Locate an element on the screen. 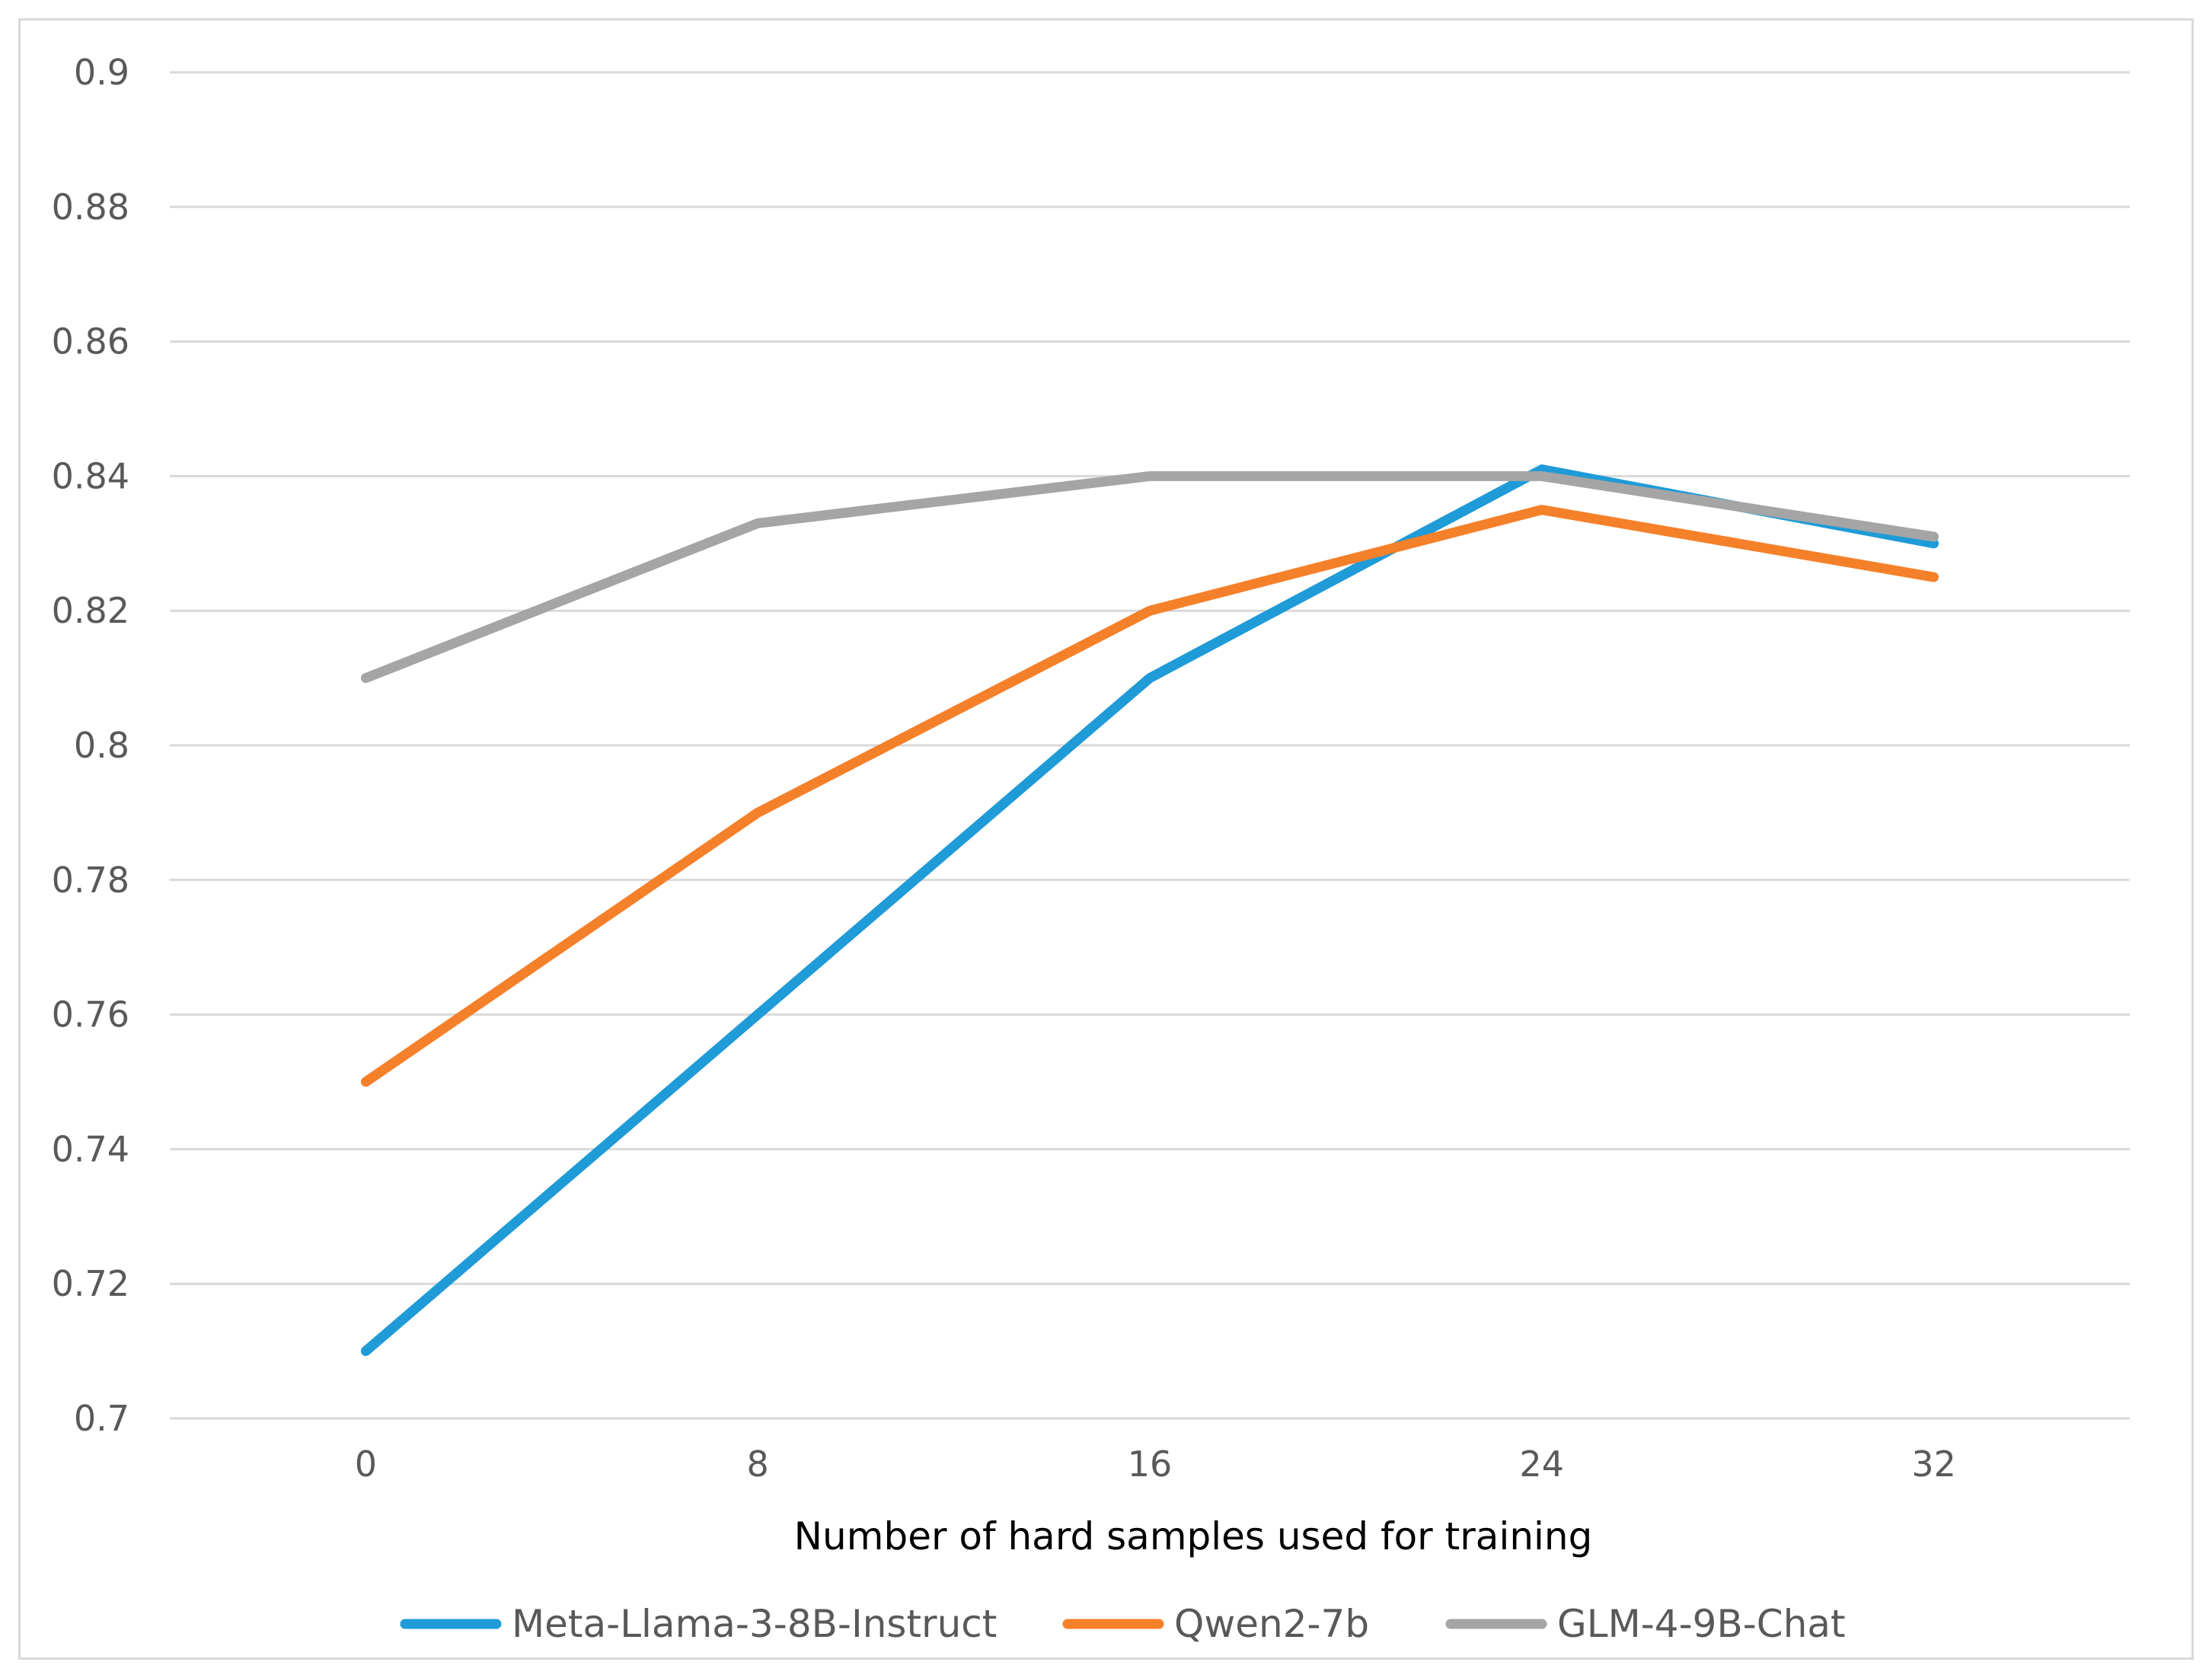 The width and height of the screenshot is (2212, 1678). y-tick-label: 0.8 is located at coordinates (101, 745).